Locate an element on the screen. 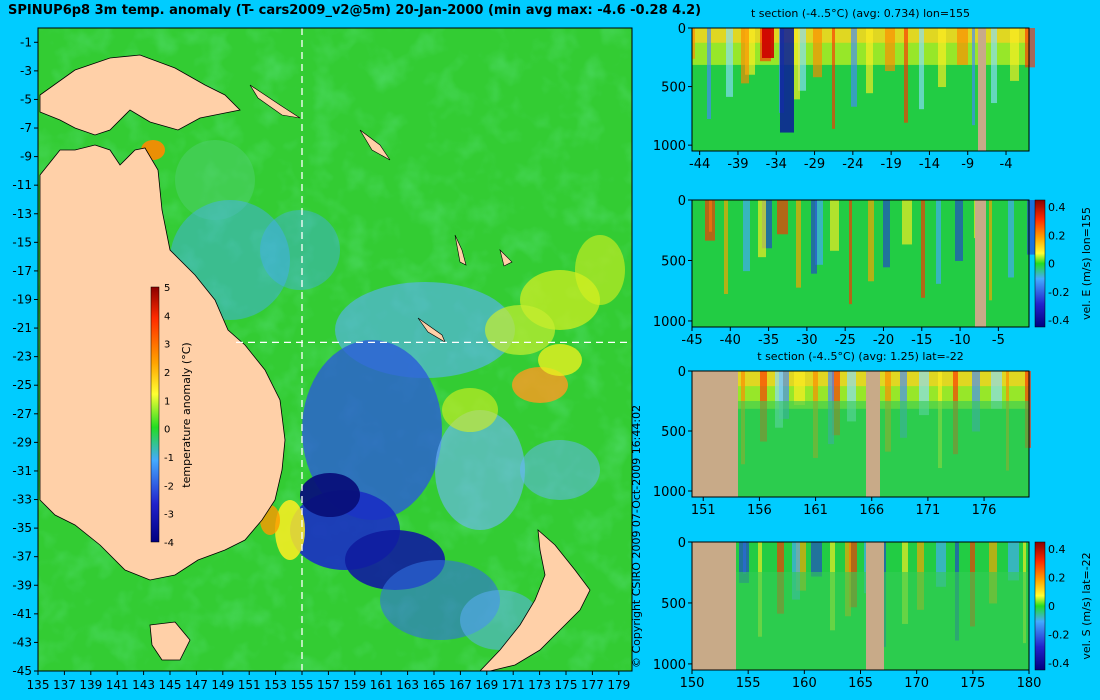 This screenshot has width=1100, height=700. section-x-tick-label: -45 is located at coordinates (691, 340).